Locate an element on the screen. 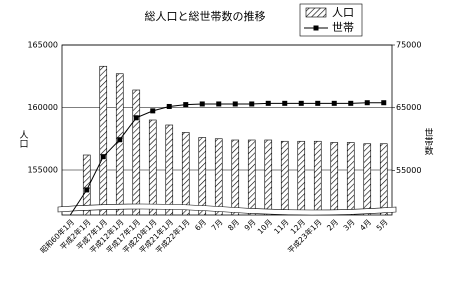  y2-tick-label: 75000 is located at coordinates (408, 45).